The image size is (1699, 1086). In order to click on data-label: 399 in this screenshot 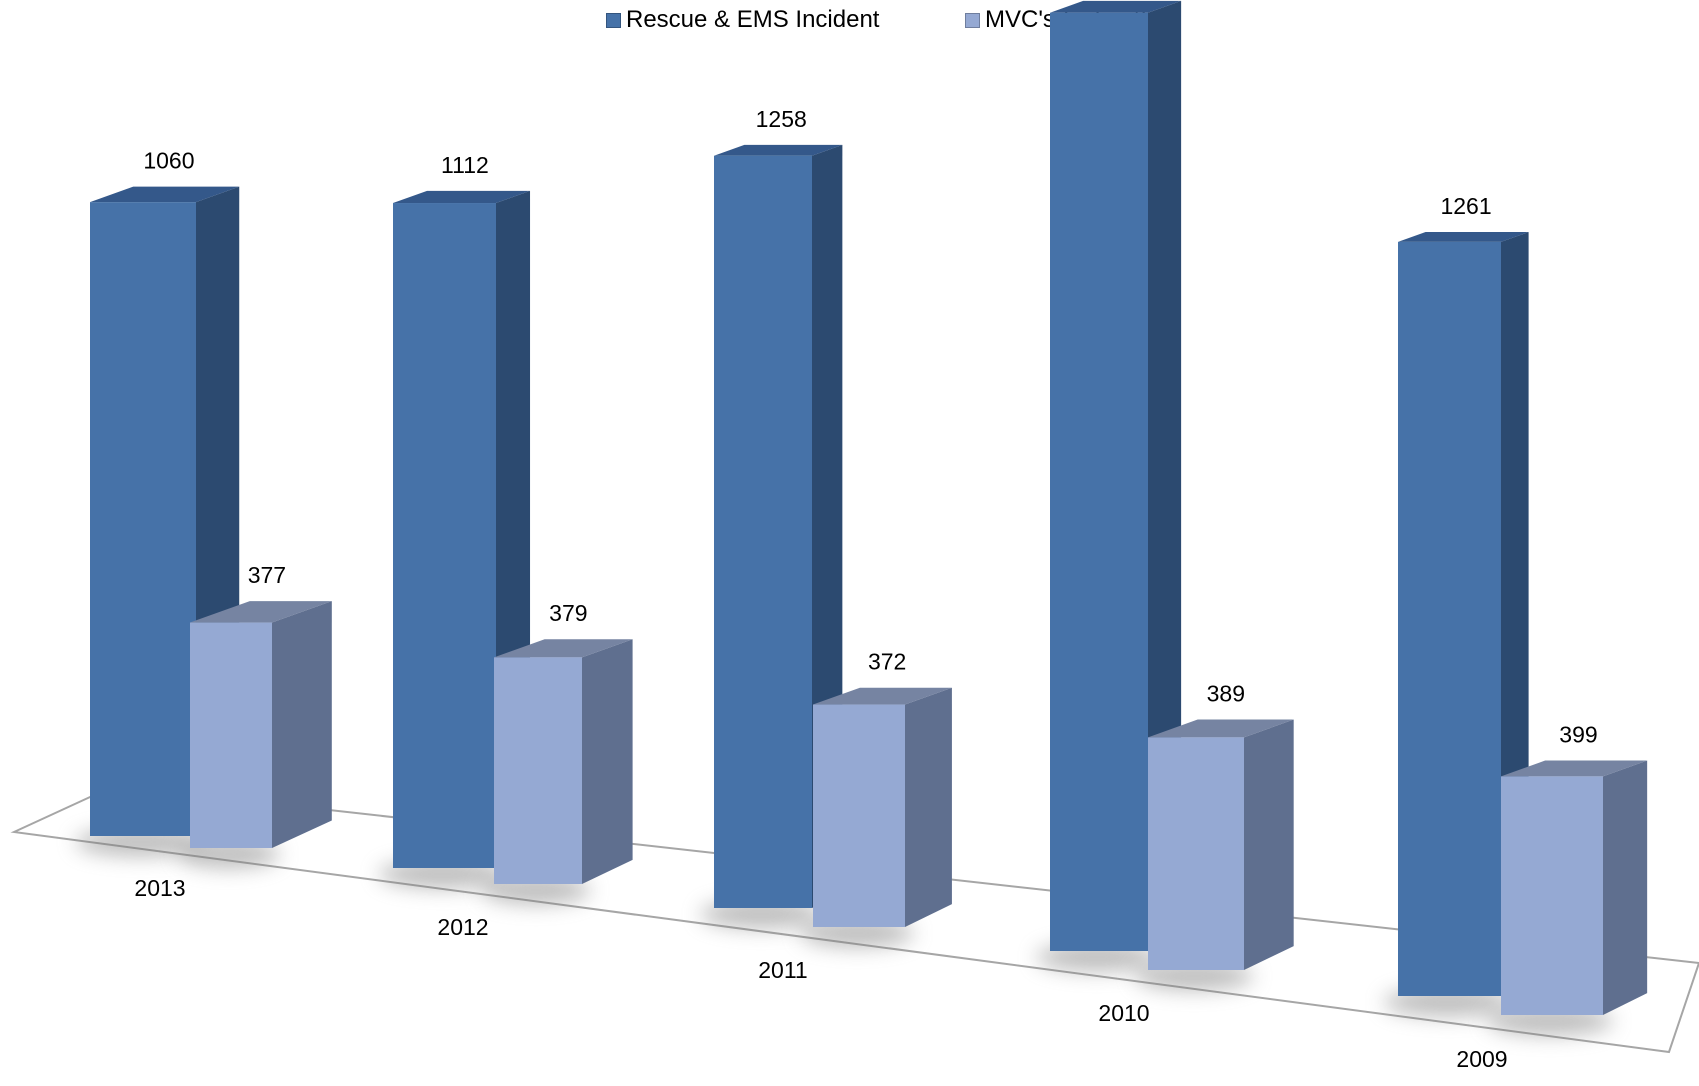, I will do `click(1578, 735)`.